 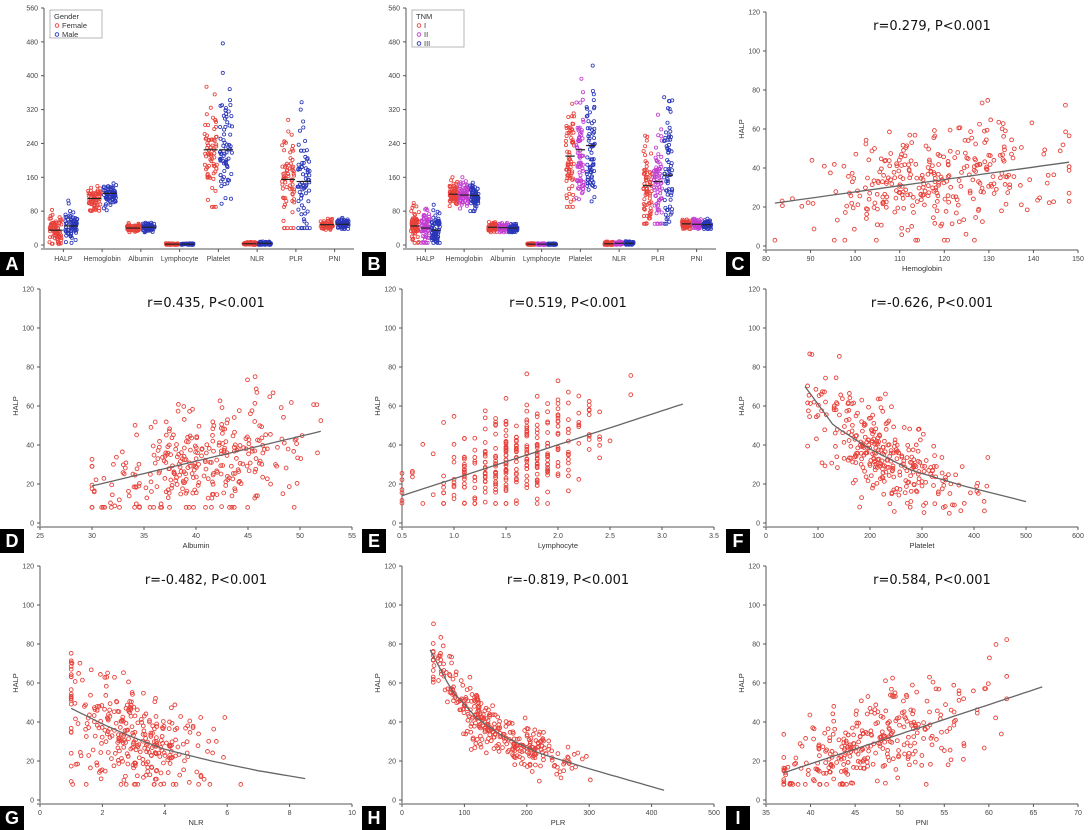 What do you see at coordinates (766, 259) in the screenshot?
I see `x-tick-label: 80` at bounding box center [766, 259].